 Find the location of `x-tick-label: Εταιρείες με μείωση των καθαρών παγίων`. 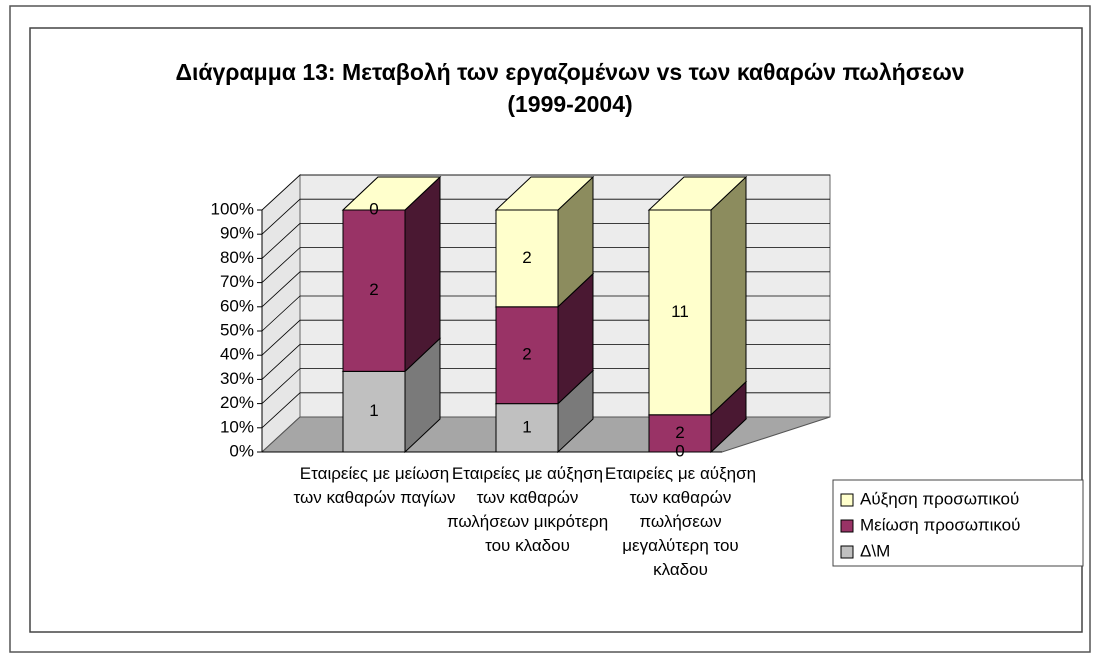

x-tick-label: Εταιρείες με μείωση των καθαρών παγίων is located at coordinates (374, 485).